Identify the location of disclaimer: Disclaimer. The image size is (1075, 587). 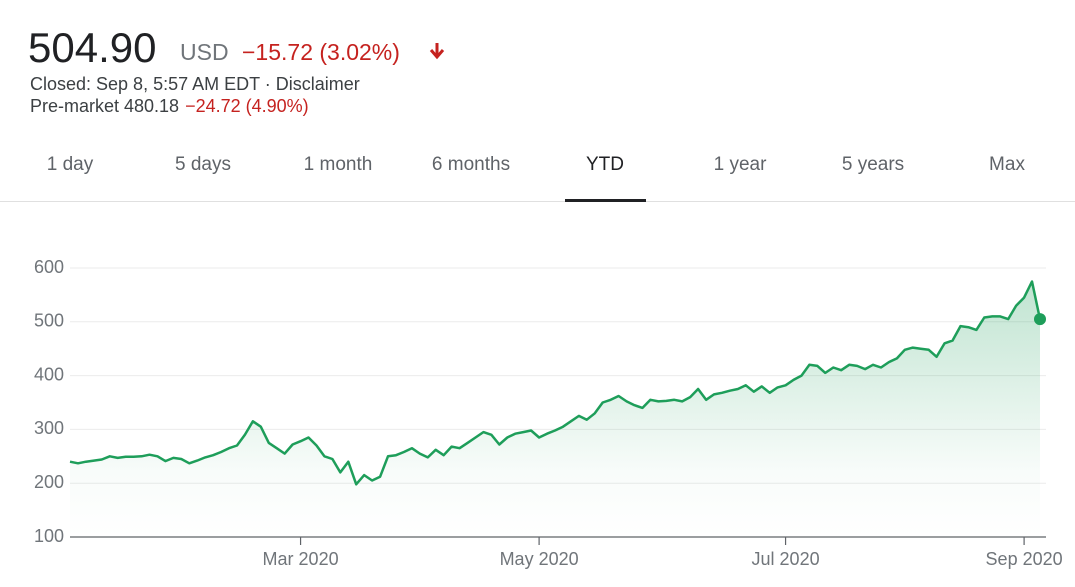
(318, 84).